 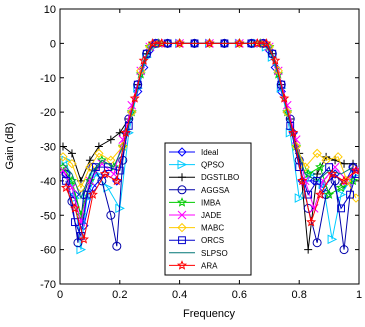 What do you see at coordinates (209, 314) in the screenshot?
I see `x-axis-label: Frequency` at bounding box center [209, 314].